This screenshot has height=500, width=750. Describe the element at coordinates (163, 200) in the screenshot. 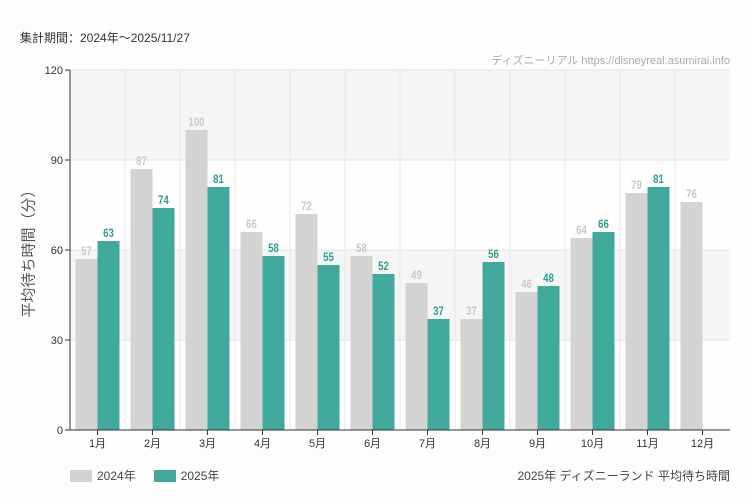

I see `data-label: 74` at that location.